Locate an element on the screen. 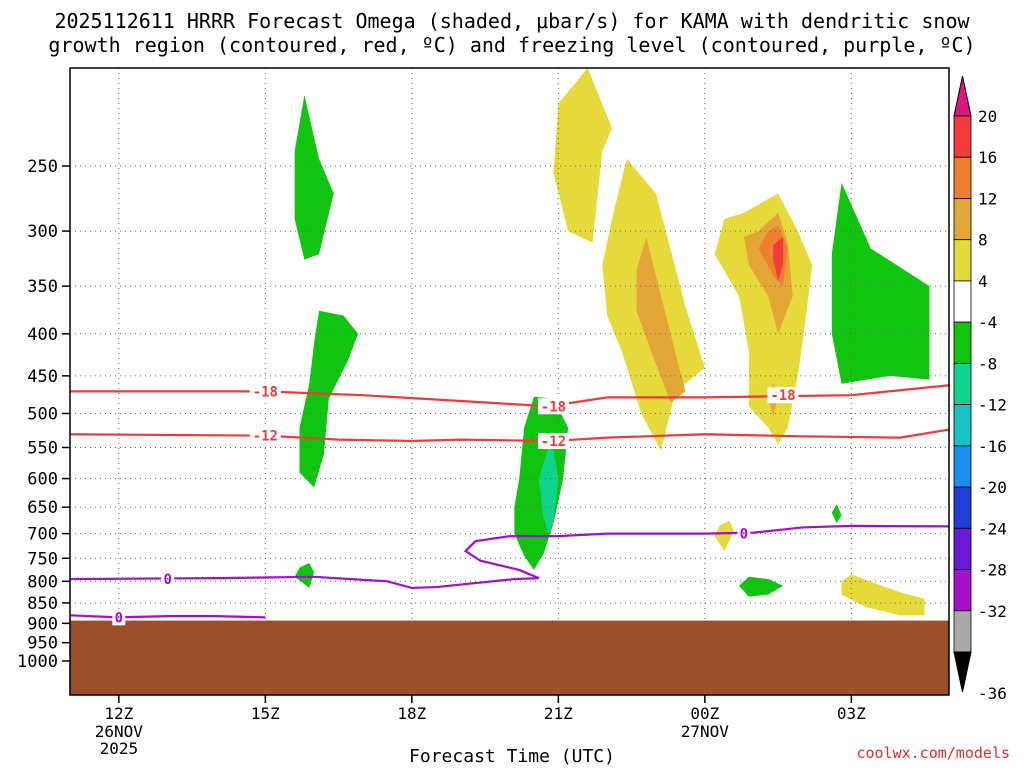 The height and width of the screenshot is (768, 1024). colorbar-top-arrow is located at coordinates (962, 96).